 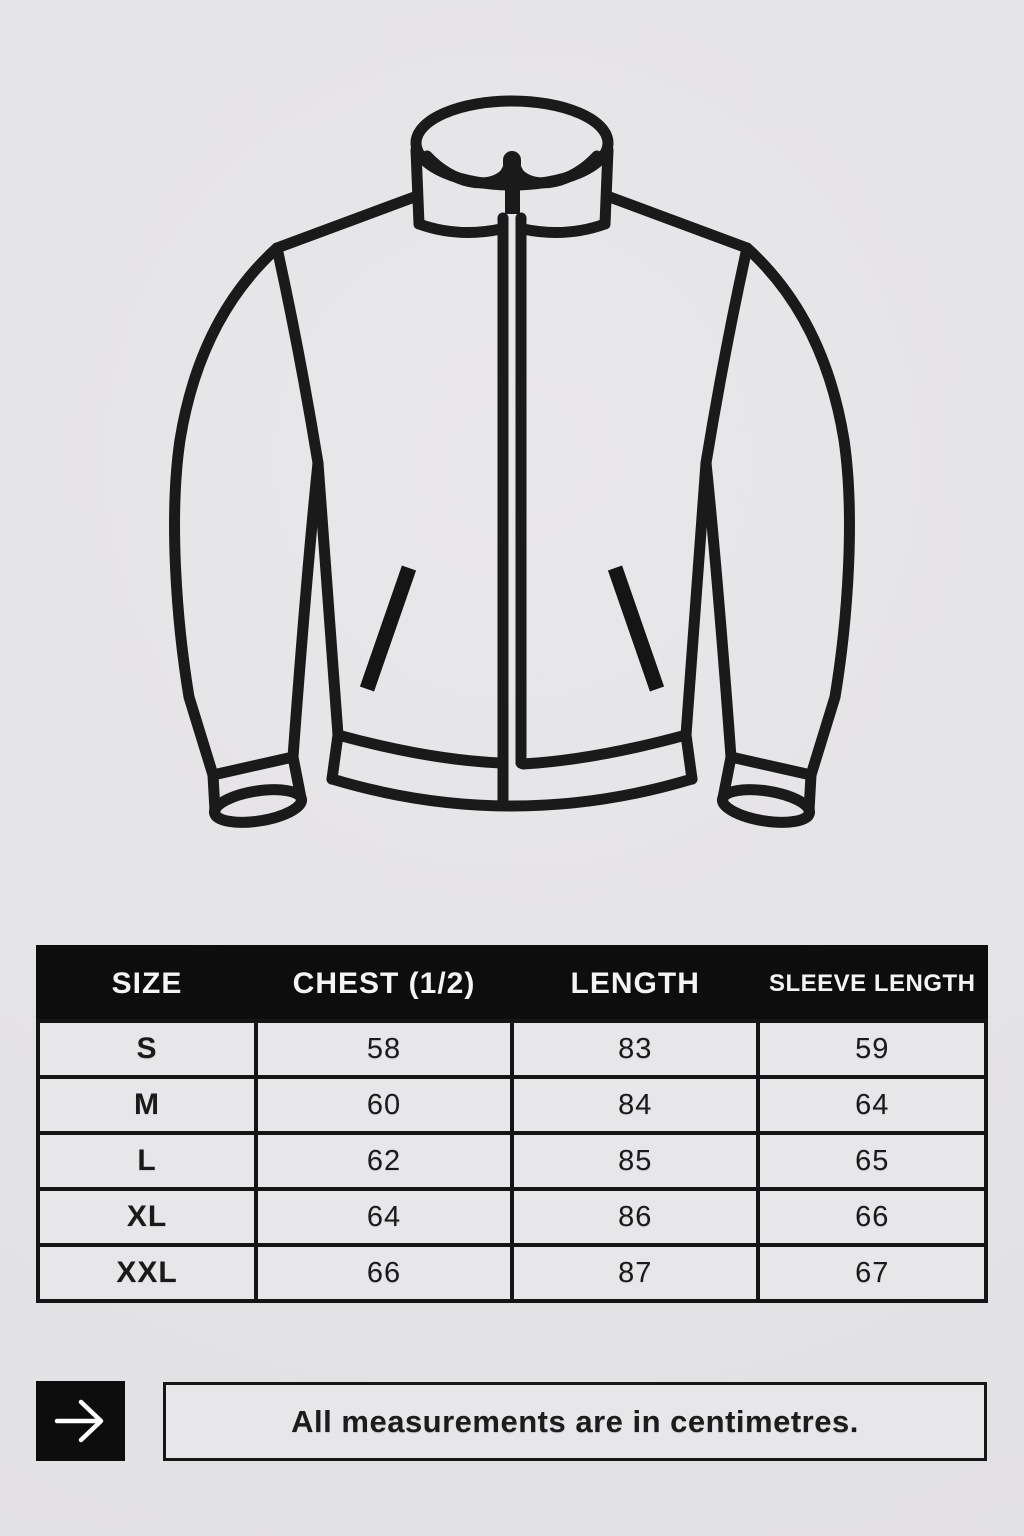 What do you see at coordinates (635, 1217) in the screenshot?
I see `length-value: 86` at bounding box center [635, 1217].